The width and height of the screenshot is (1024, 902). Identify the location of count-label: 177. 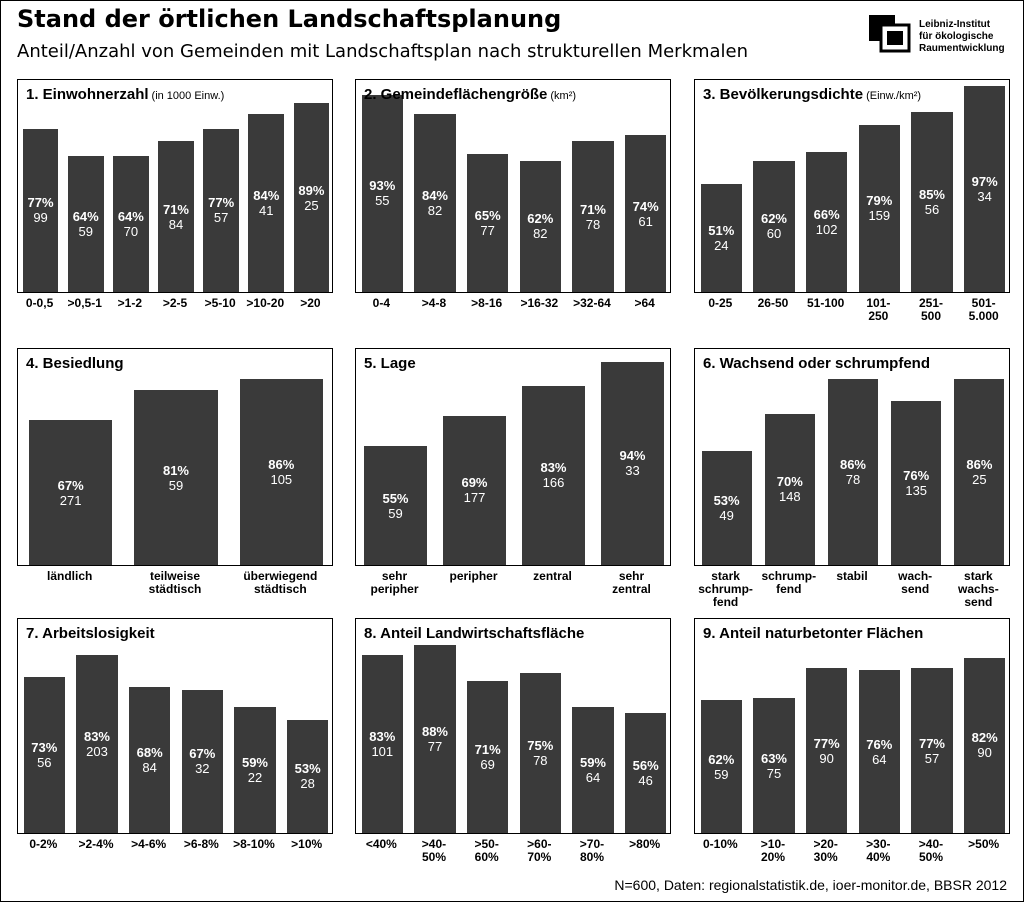
(474, 498).